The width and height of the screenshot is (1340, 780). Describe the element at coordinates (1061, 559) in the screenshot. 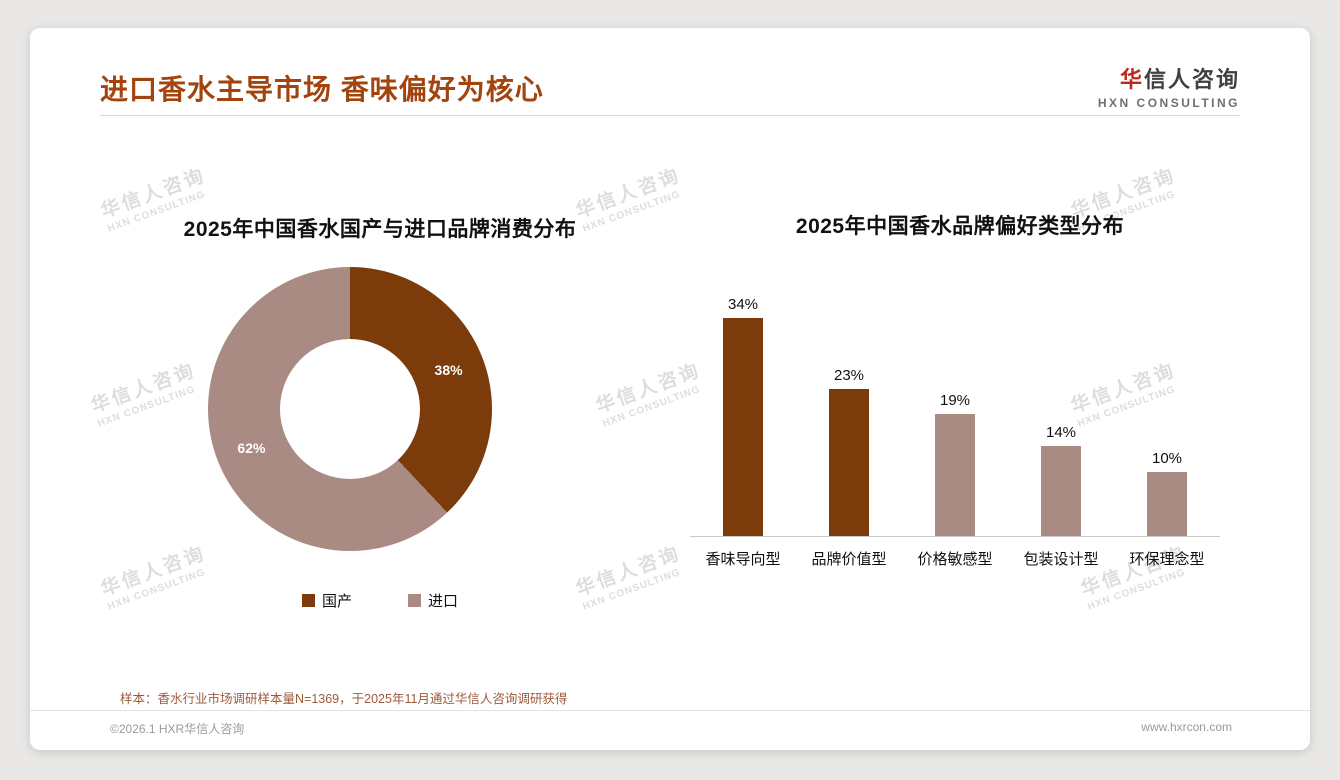

I see `bar-category-label: 包装设计型` at that location.